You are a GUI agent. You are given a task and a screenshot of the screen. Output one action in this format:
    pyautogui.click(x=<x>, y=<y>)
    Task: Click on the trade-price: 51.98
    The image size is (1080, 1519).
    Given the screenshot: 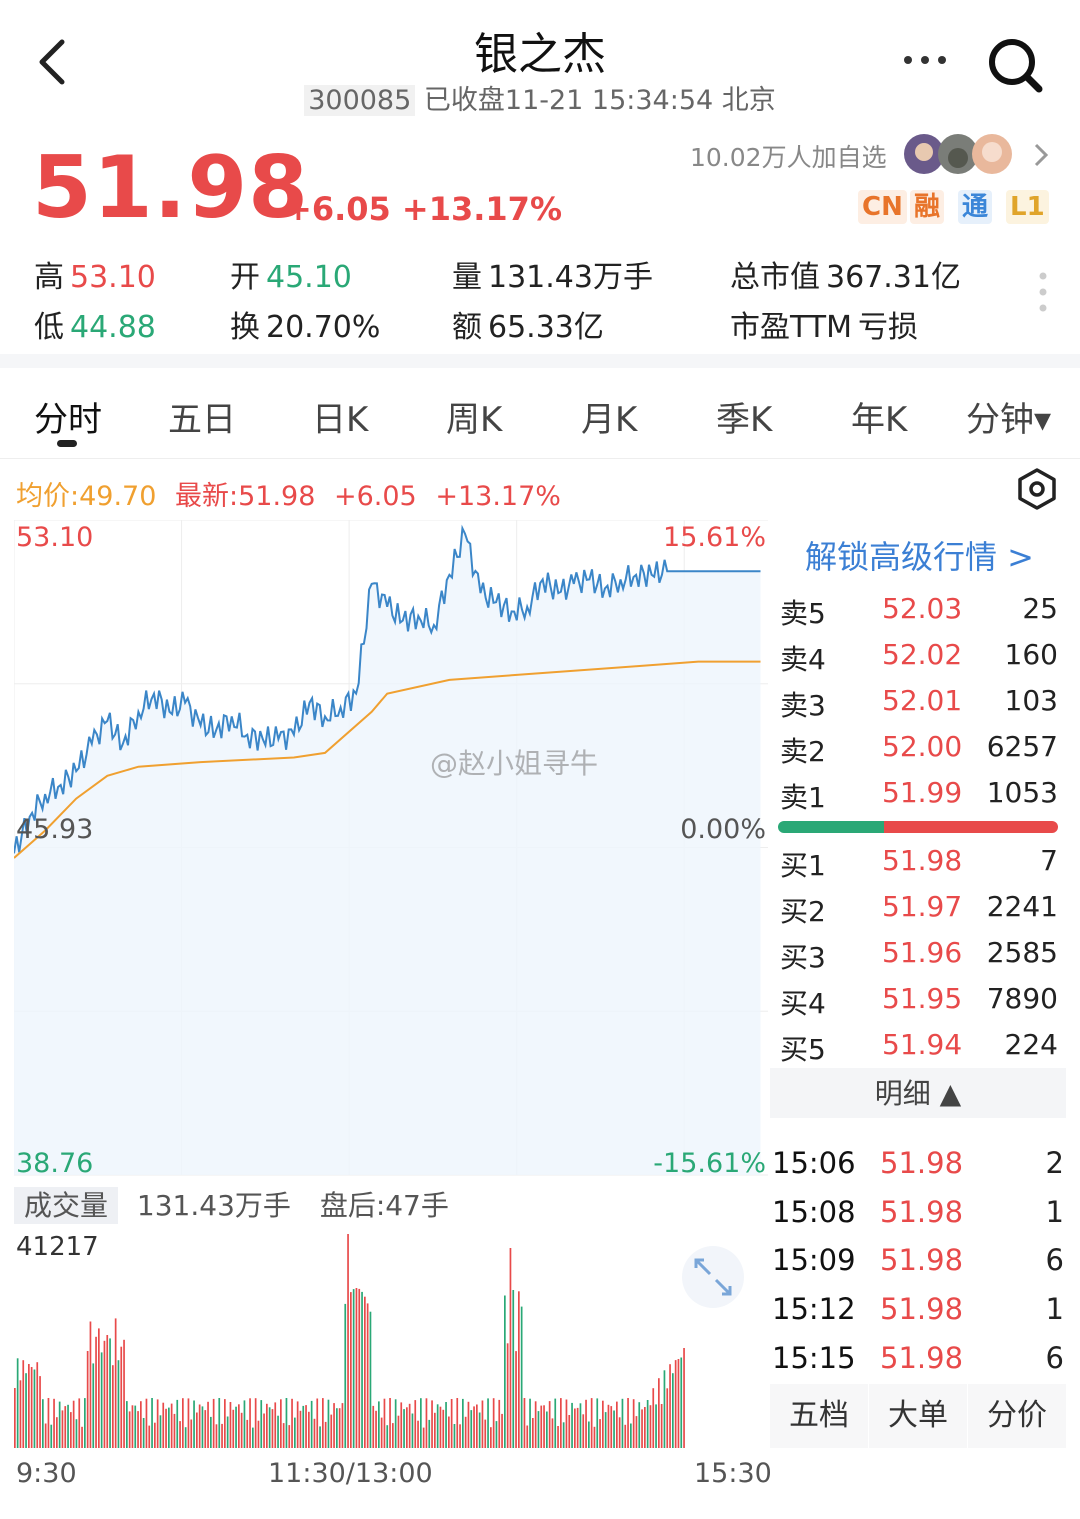 What is the action you would take?
    pyautogui.click(x=922, y=1358)
    